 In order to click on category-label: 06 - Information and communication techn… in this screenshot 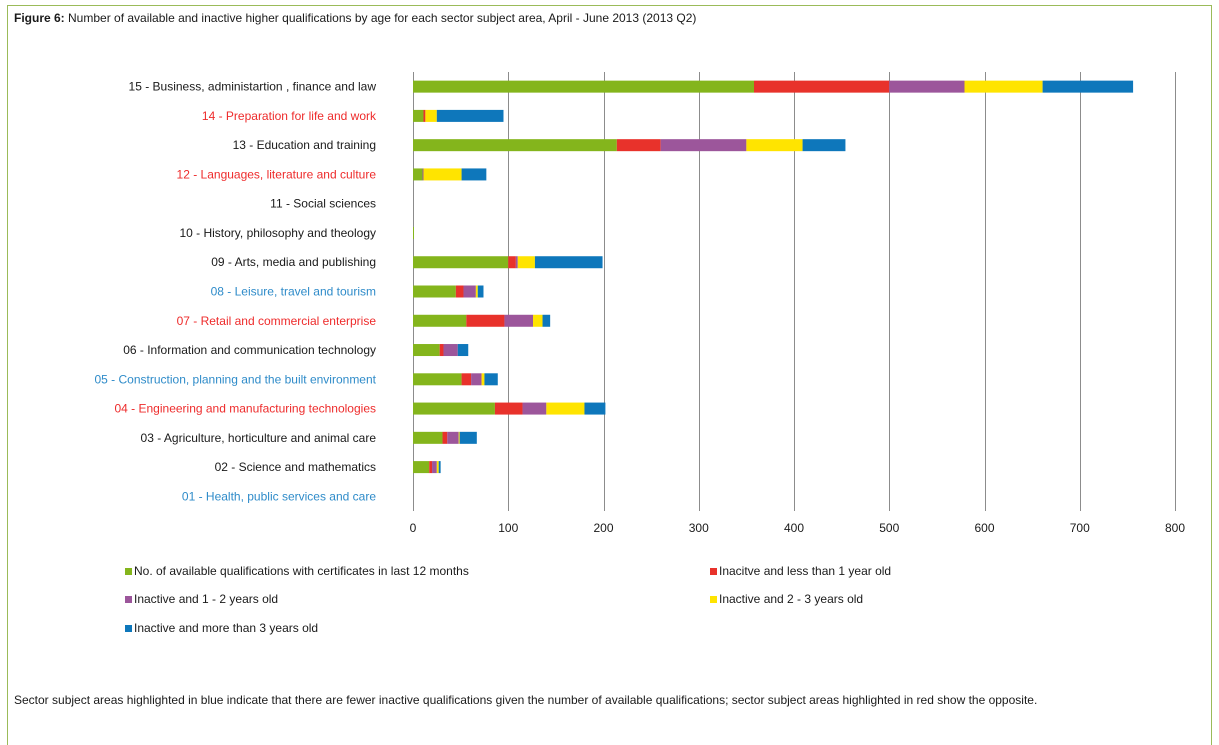, I will do `click(249, 350)`.